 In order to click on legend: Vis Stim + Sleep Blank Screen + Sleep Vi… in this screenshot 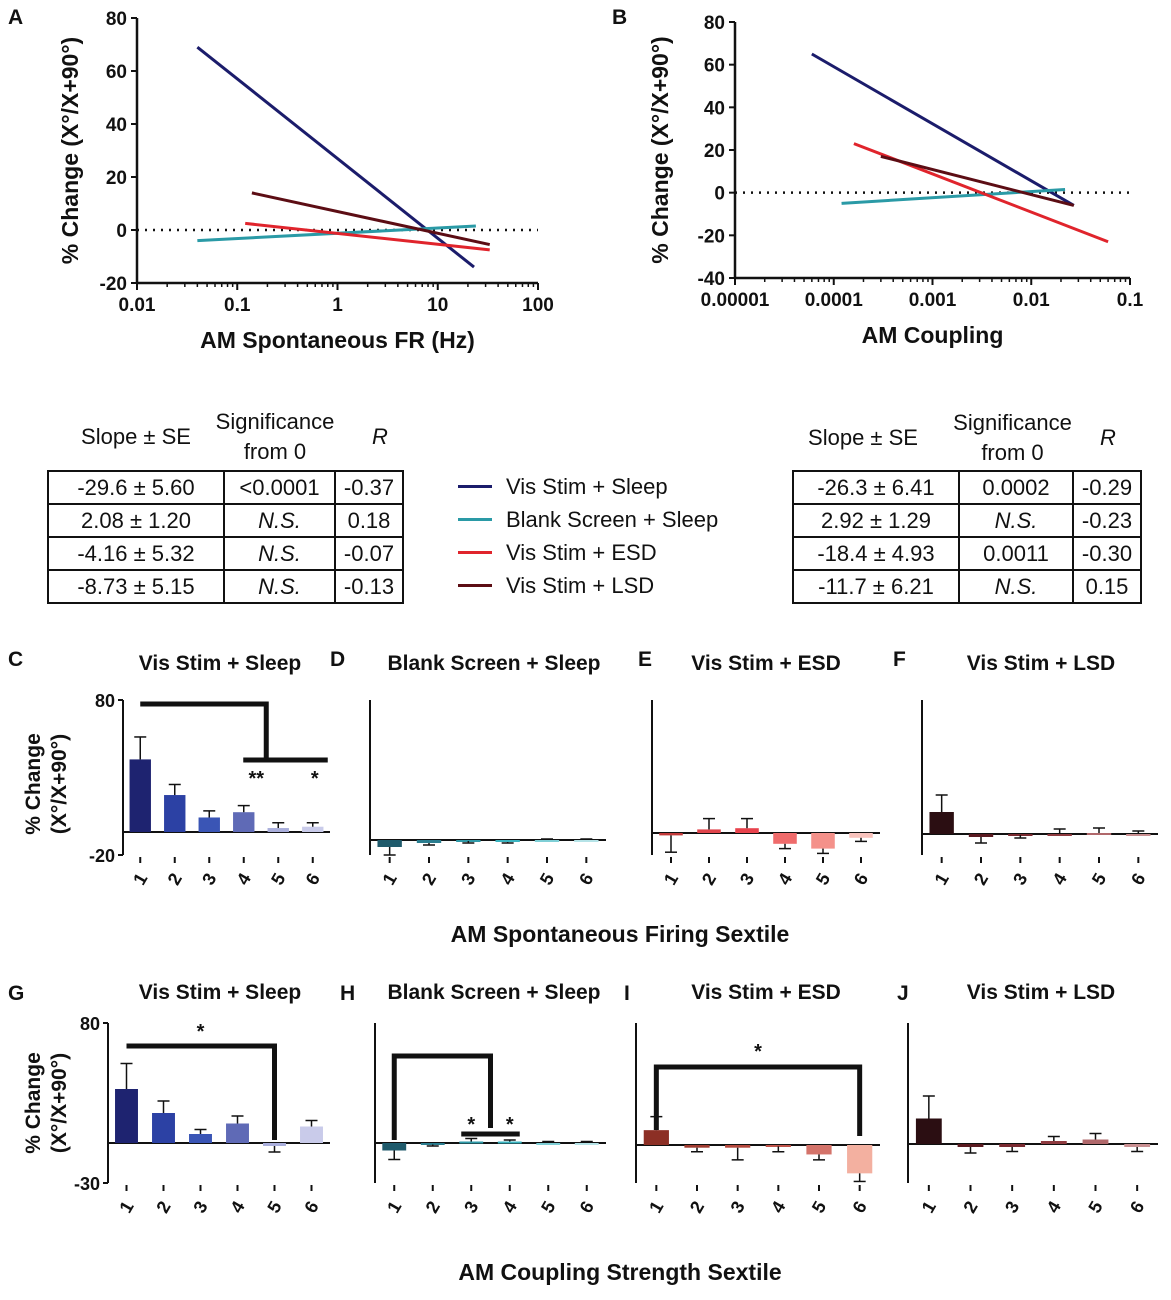, I will do `click(588, 536)`.